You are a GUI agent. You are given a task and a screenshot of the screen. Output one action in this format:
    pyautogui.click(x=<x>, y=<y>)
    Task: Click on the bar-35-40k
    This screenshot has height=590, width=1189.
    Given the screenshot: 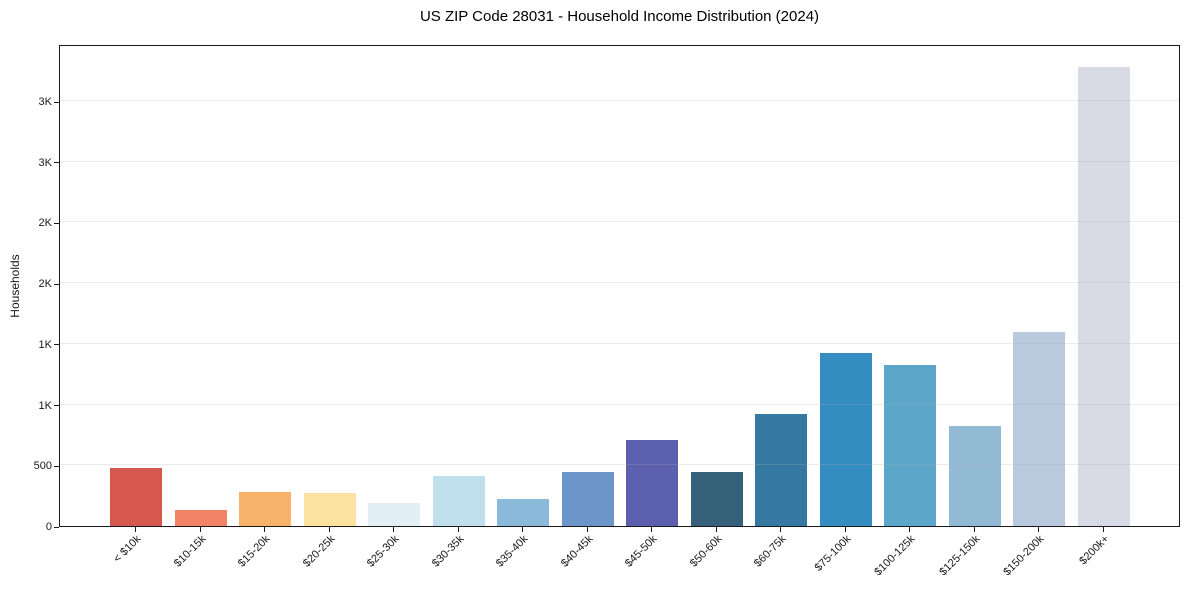 What is the action you would take?
    pyautogui.click(x=523, y=512)
    